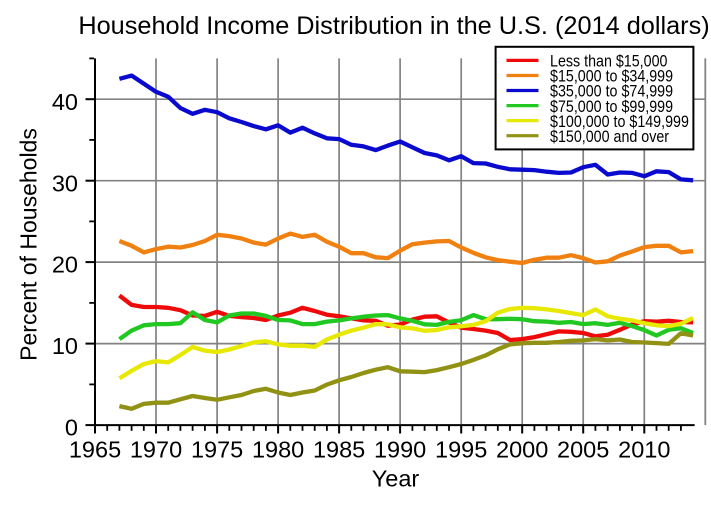 This screenshot has width=711, height=517. I want to click on svg-text: 1970, so click(156, 450).